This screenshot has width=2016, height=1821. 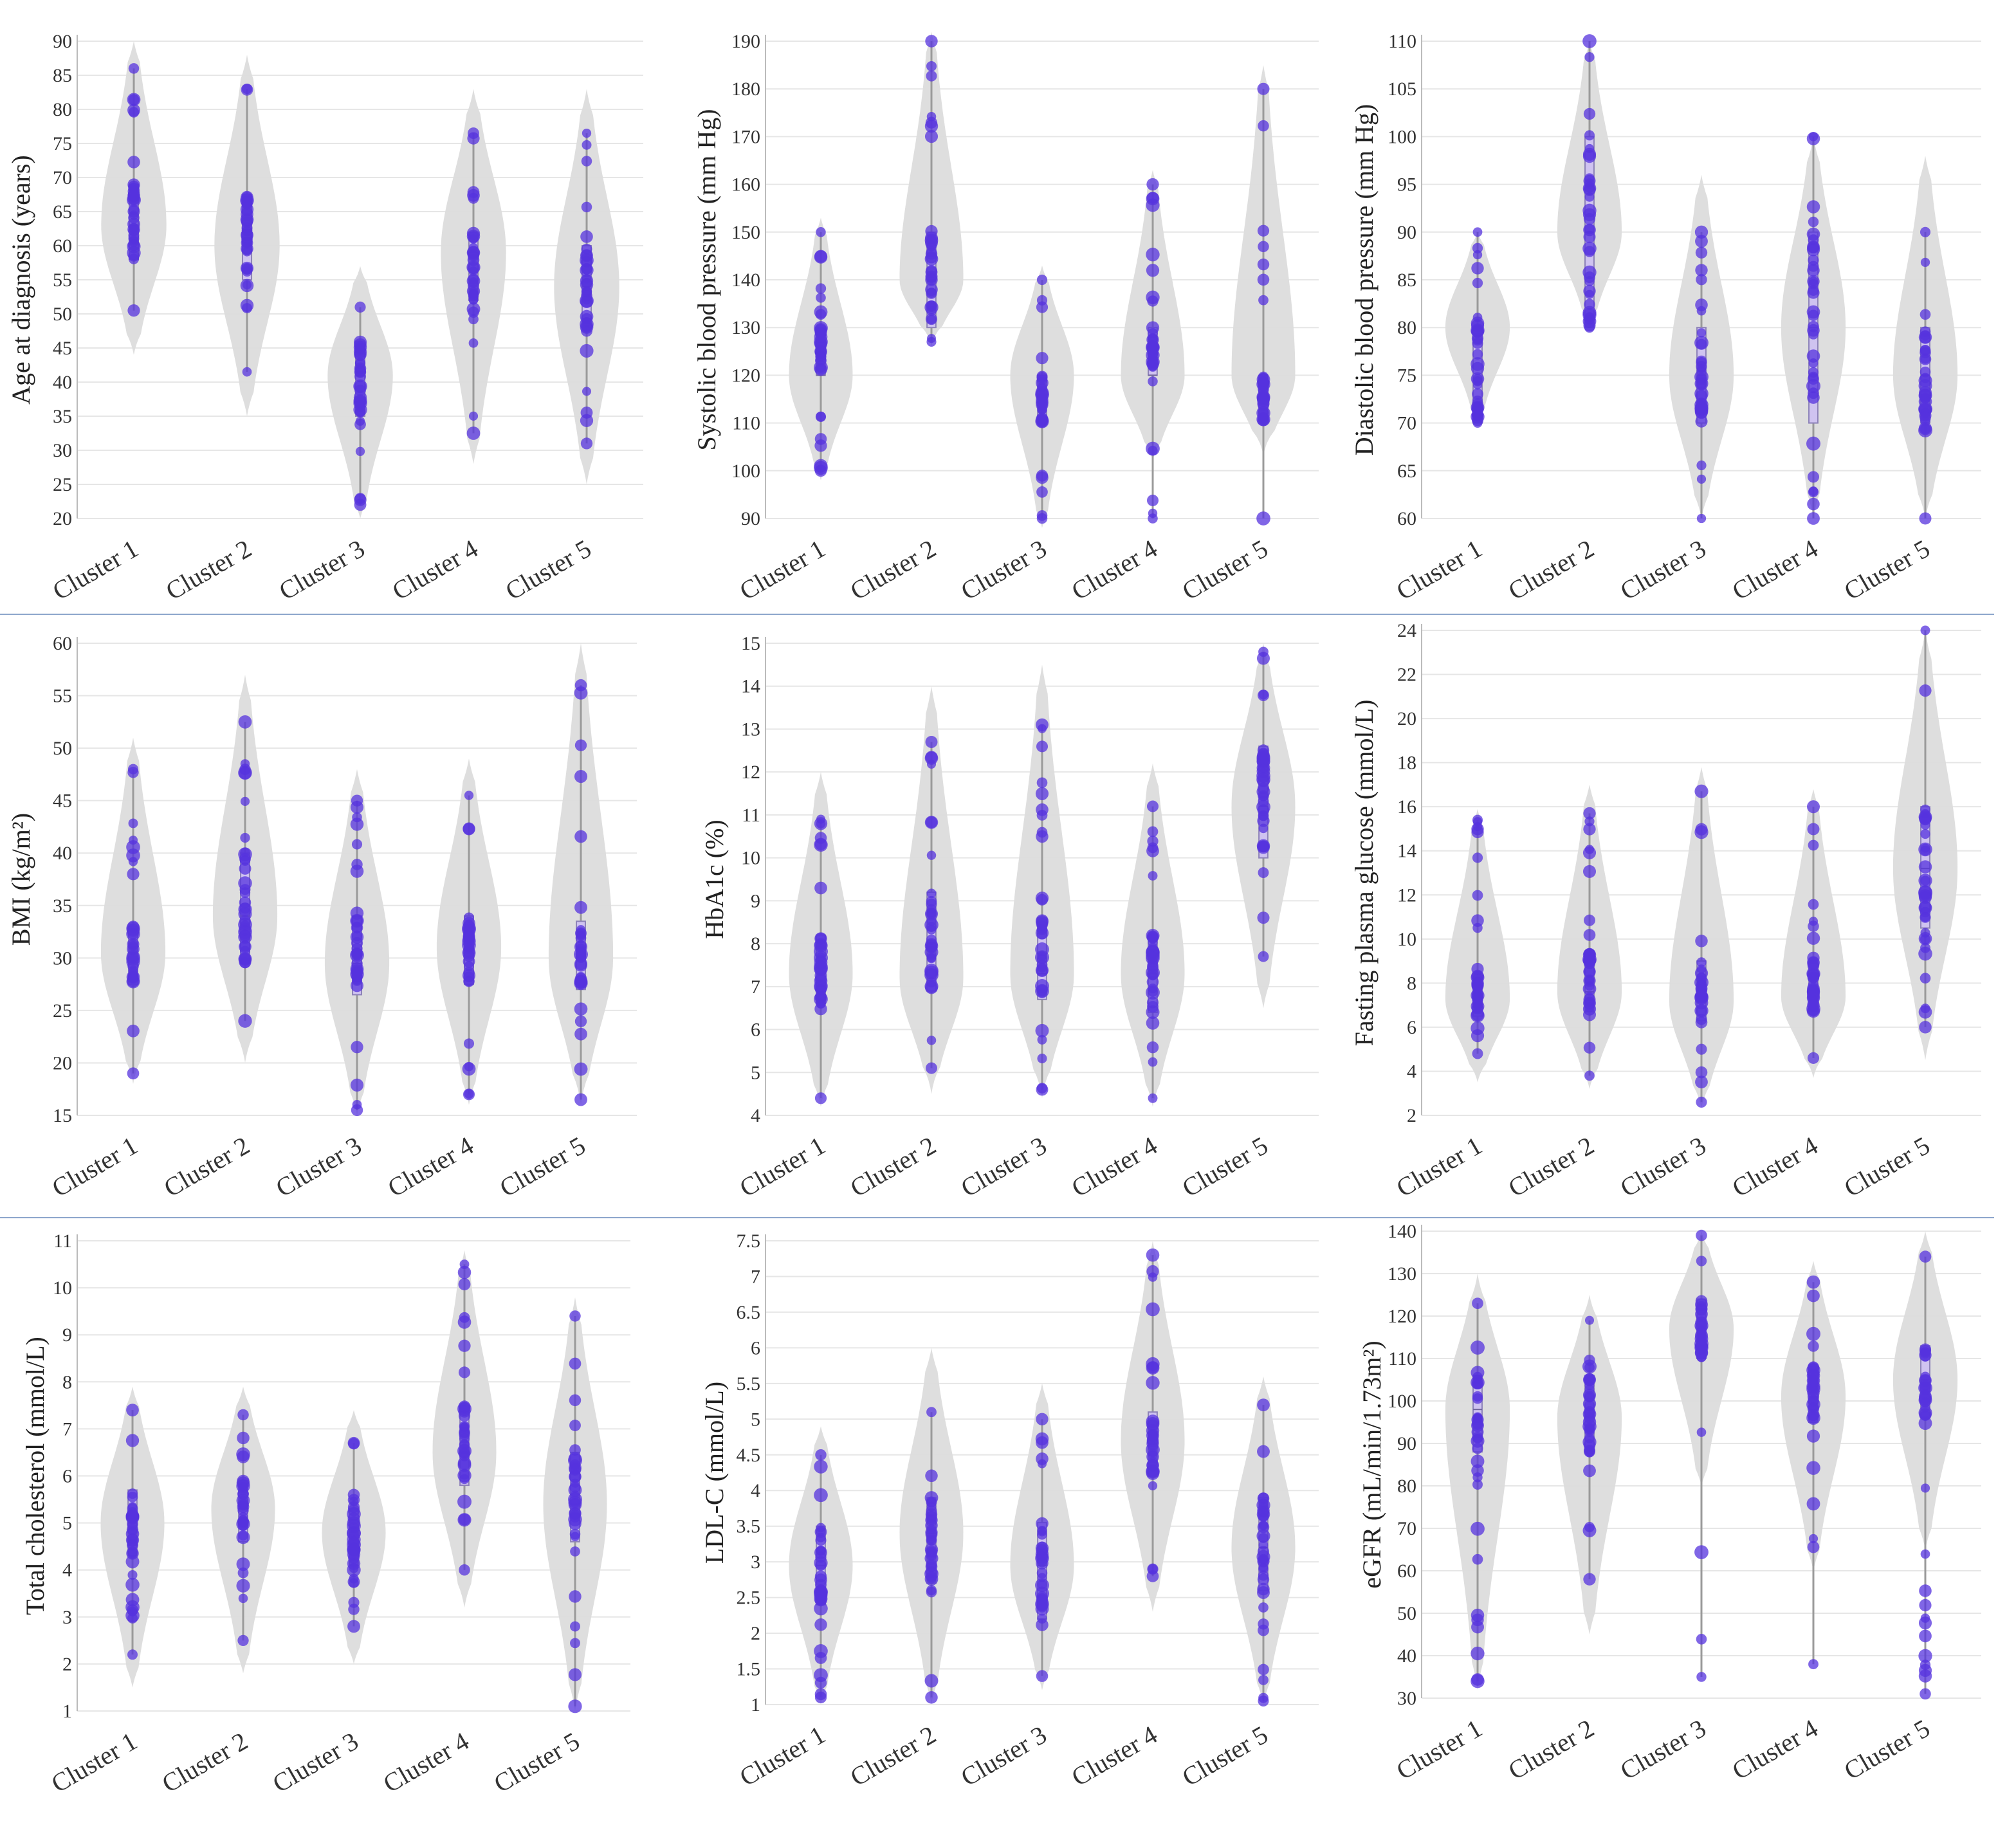 I want to click on y-tick-label: 75, so click(x=62, y=143).